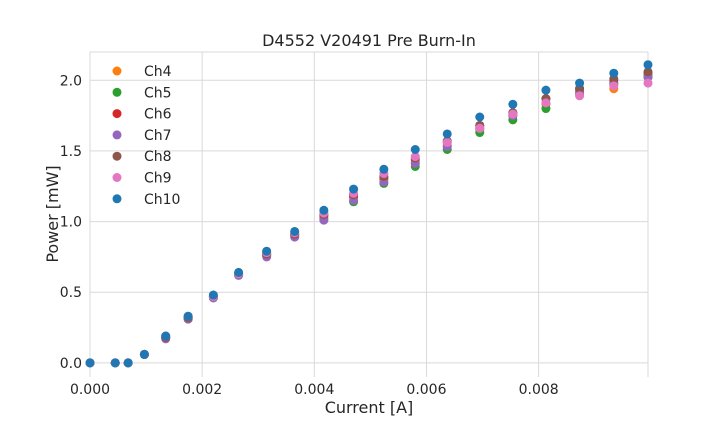 The height and width of the screenshot is (436, 720). What do you see at coordinates (539, 390) in the screenshot?
I see `x-tick-label: 0.008` at bounding box center [539, 390].